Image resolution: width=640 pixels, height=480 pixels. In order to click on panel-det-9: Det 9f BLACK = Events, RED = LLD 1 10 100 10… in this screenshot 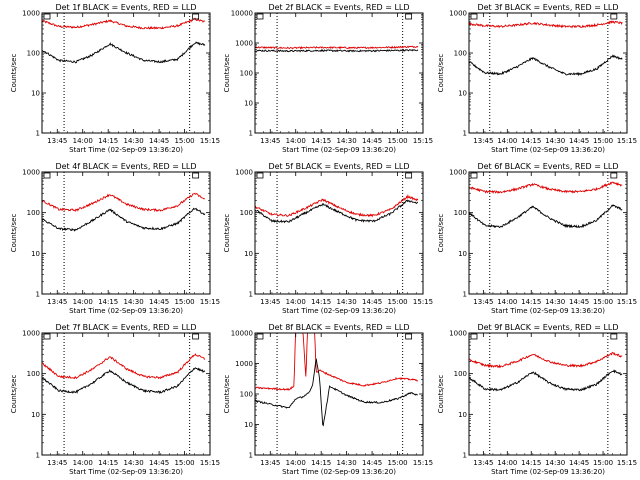, I will do `click(537, 399)`.